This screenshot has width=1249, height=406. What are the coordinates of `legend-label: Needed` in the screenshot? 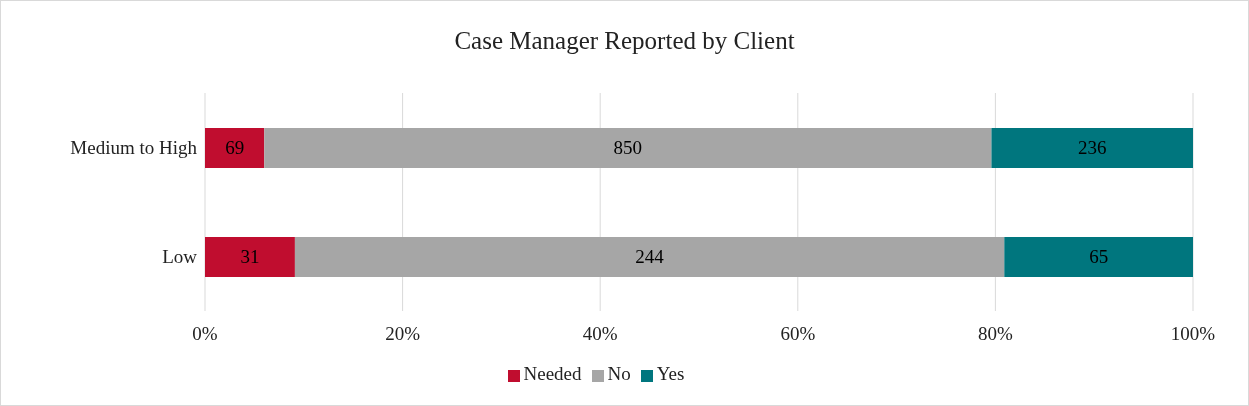 It's located at (552, 373).